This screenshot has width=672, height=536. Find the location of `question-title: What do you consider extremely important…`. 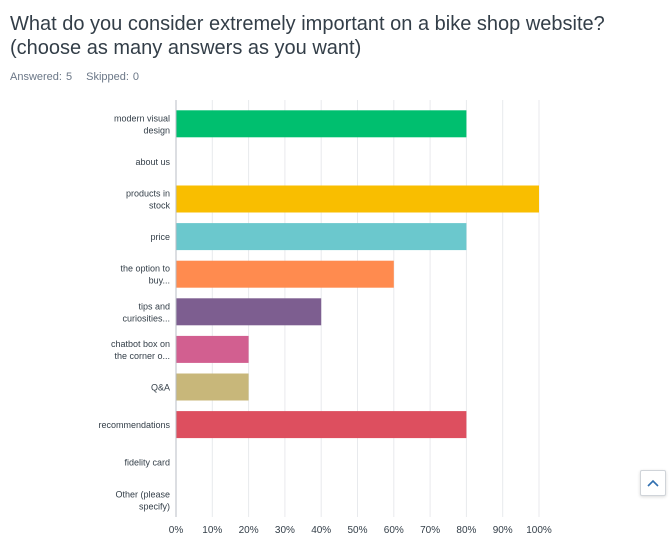

question-title: What do you consider extremely important… is located at coordinates (307, 36).